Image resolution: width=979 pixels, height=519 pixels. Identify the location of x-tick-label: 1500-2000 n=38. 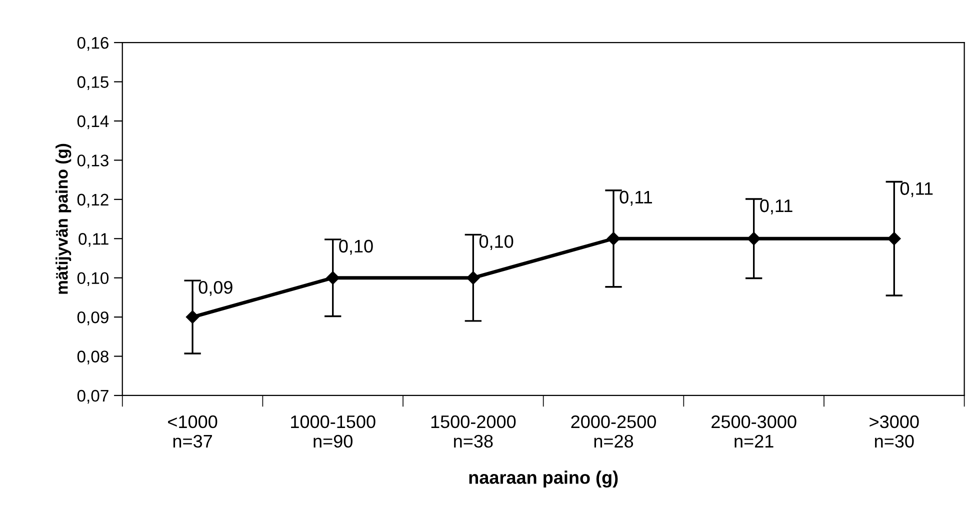
(473, 431).